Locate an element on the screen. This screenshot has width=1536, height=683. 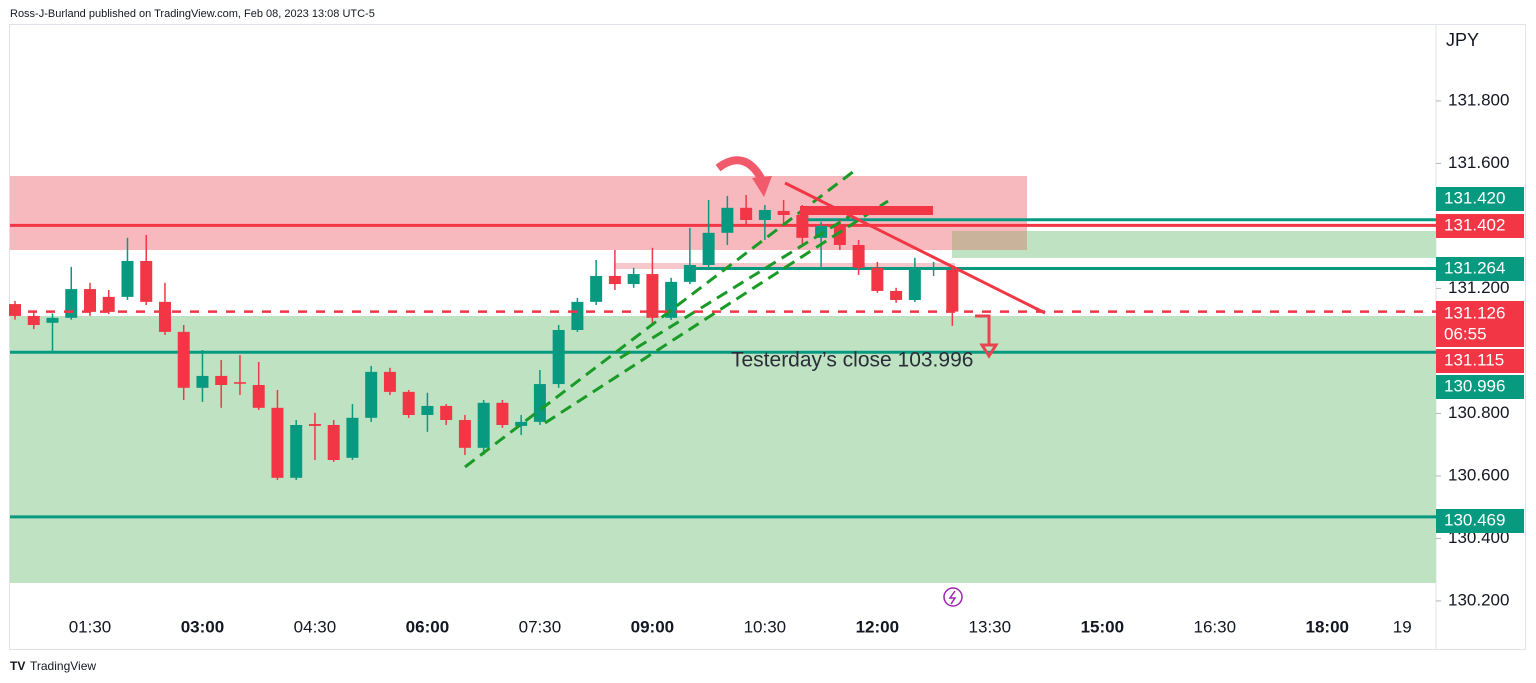
x-tick-label: 03:00 is located at coordinates (202, 626).